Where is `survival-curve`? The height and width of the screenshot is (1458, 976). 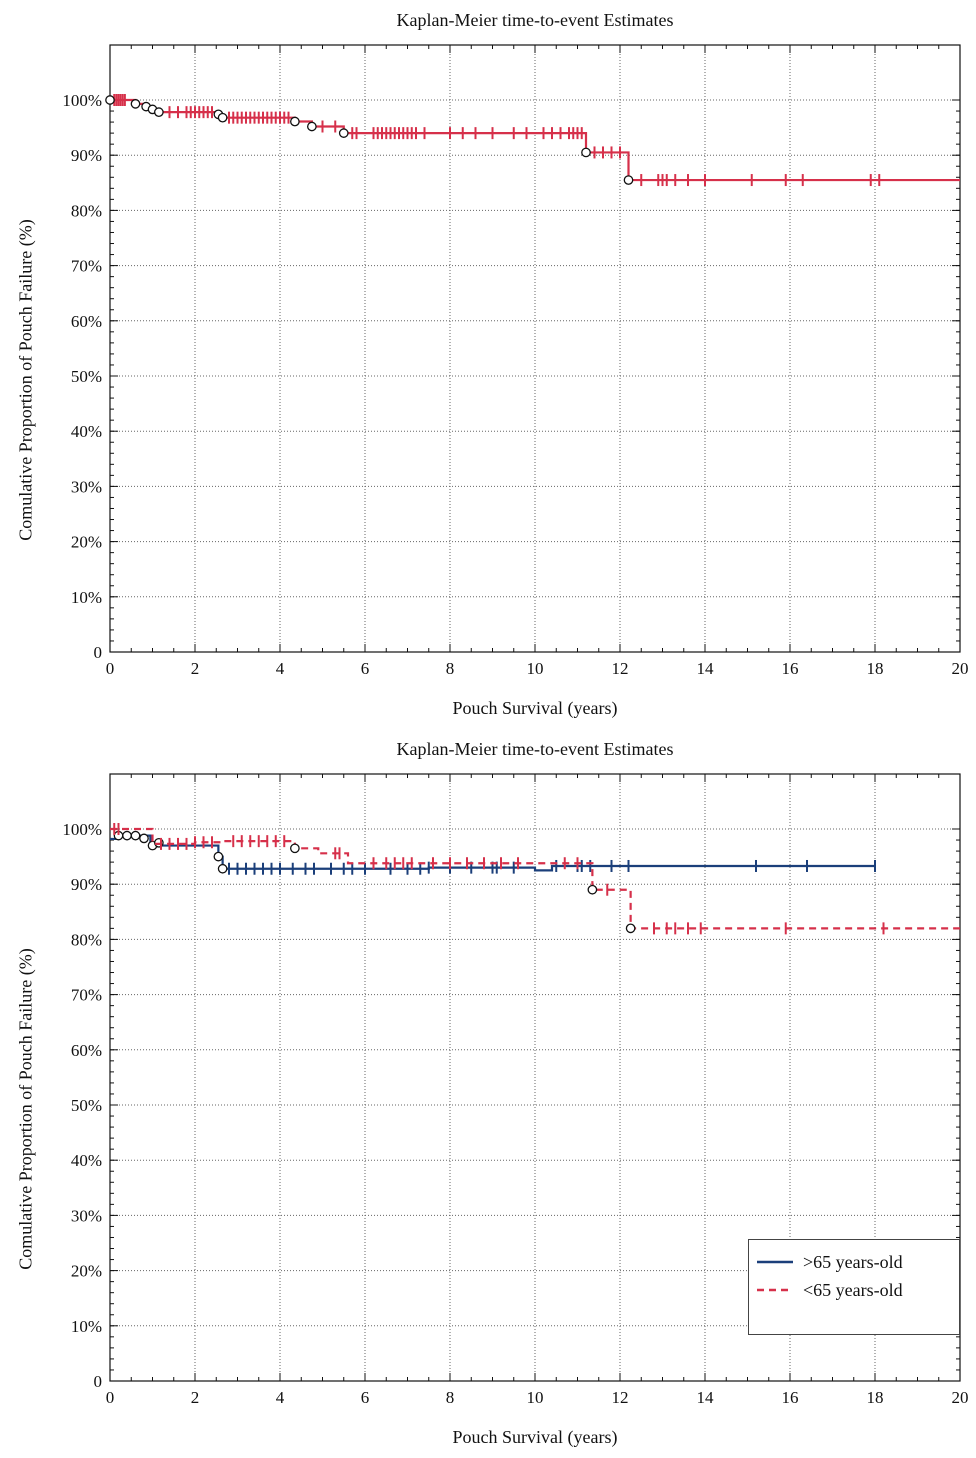 survival-curve is located at coordinates (535, 878).